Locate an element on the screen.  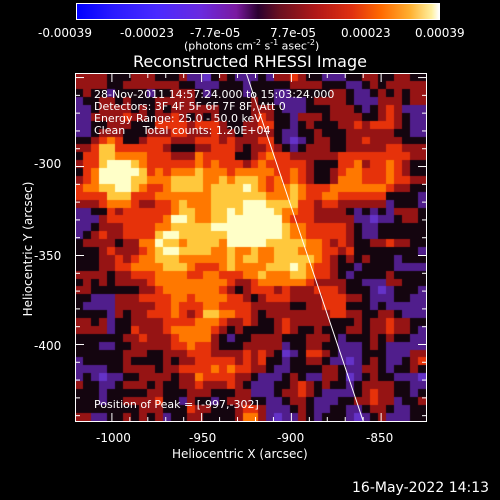
colorbar-tick-label: -0.00023 is located at coordinates (147, 33).